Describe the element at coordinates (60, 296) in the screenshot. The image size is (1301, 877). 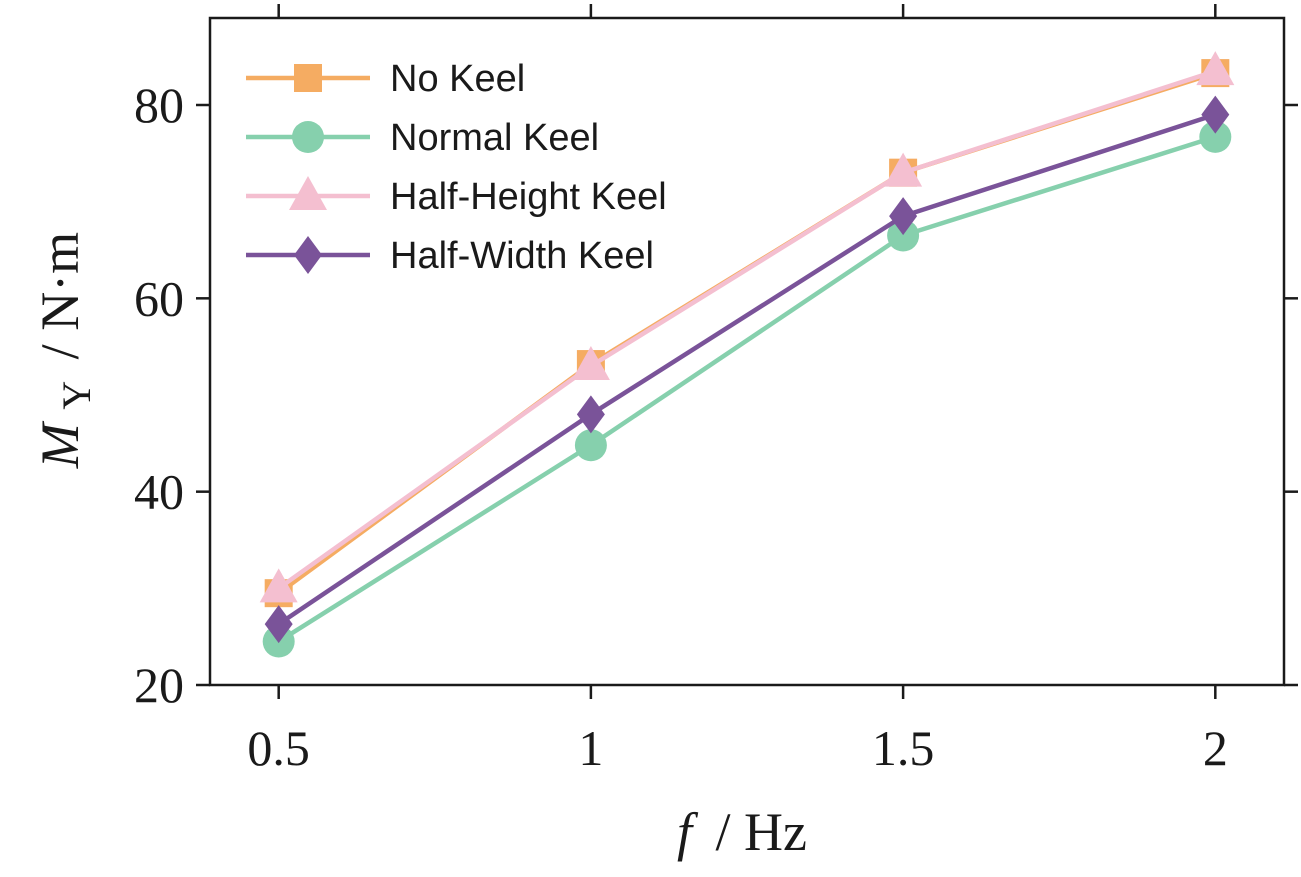
I see `y-axis-unit: / N·m` at that location.